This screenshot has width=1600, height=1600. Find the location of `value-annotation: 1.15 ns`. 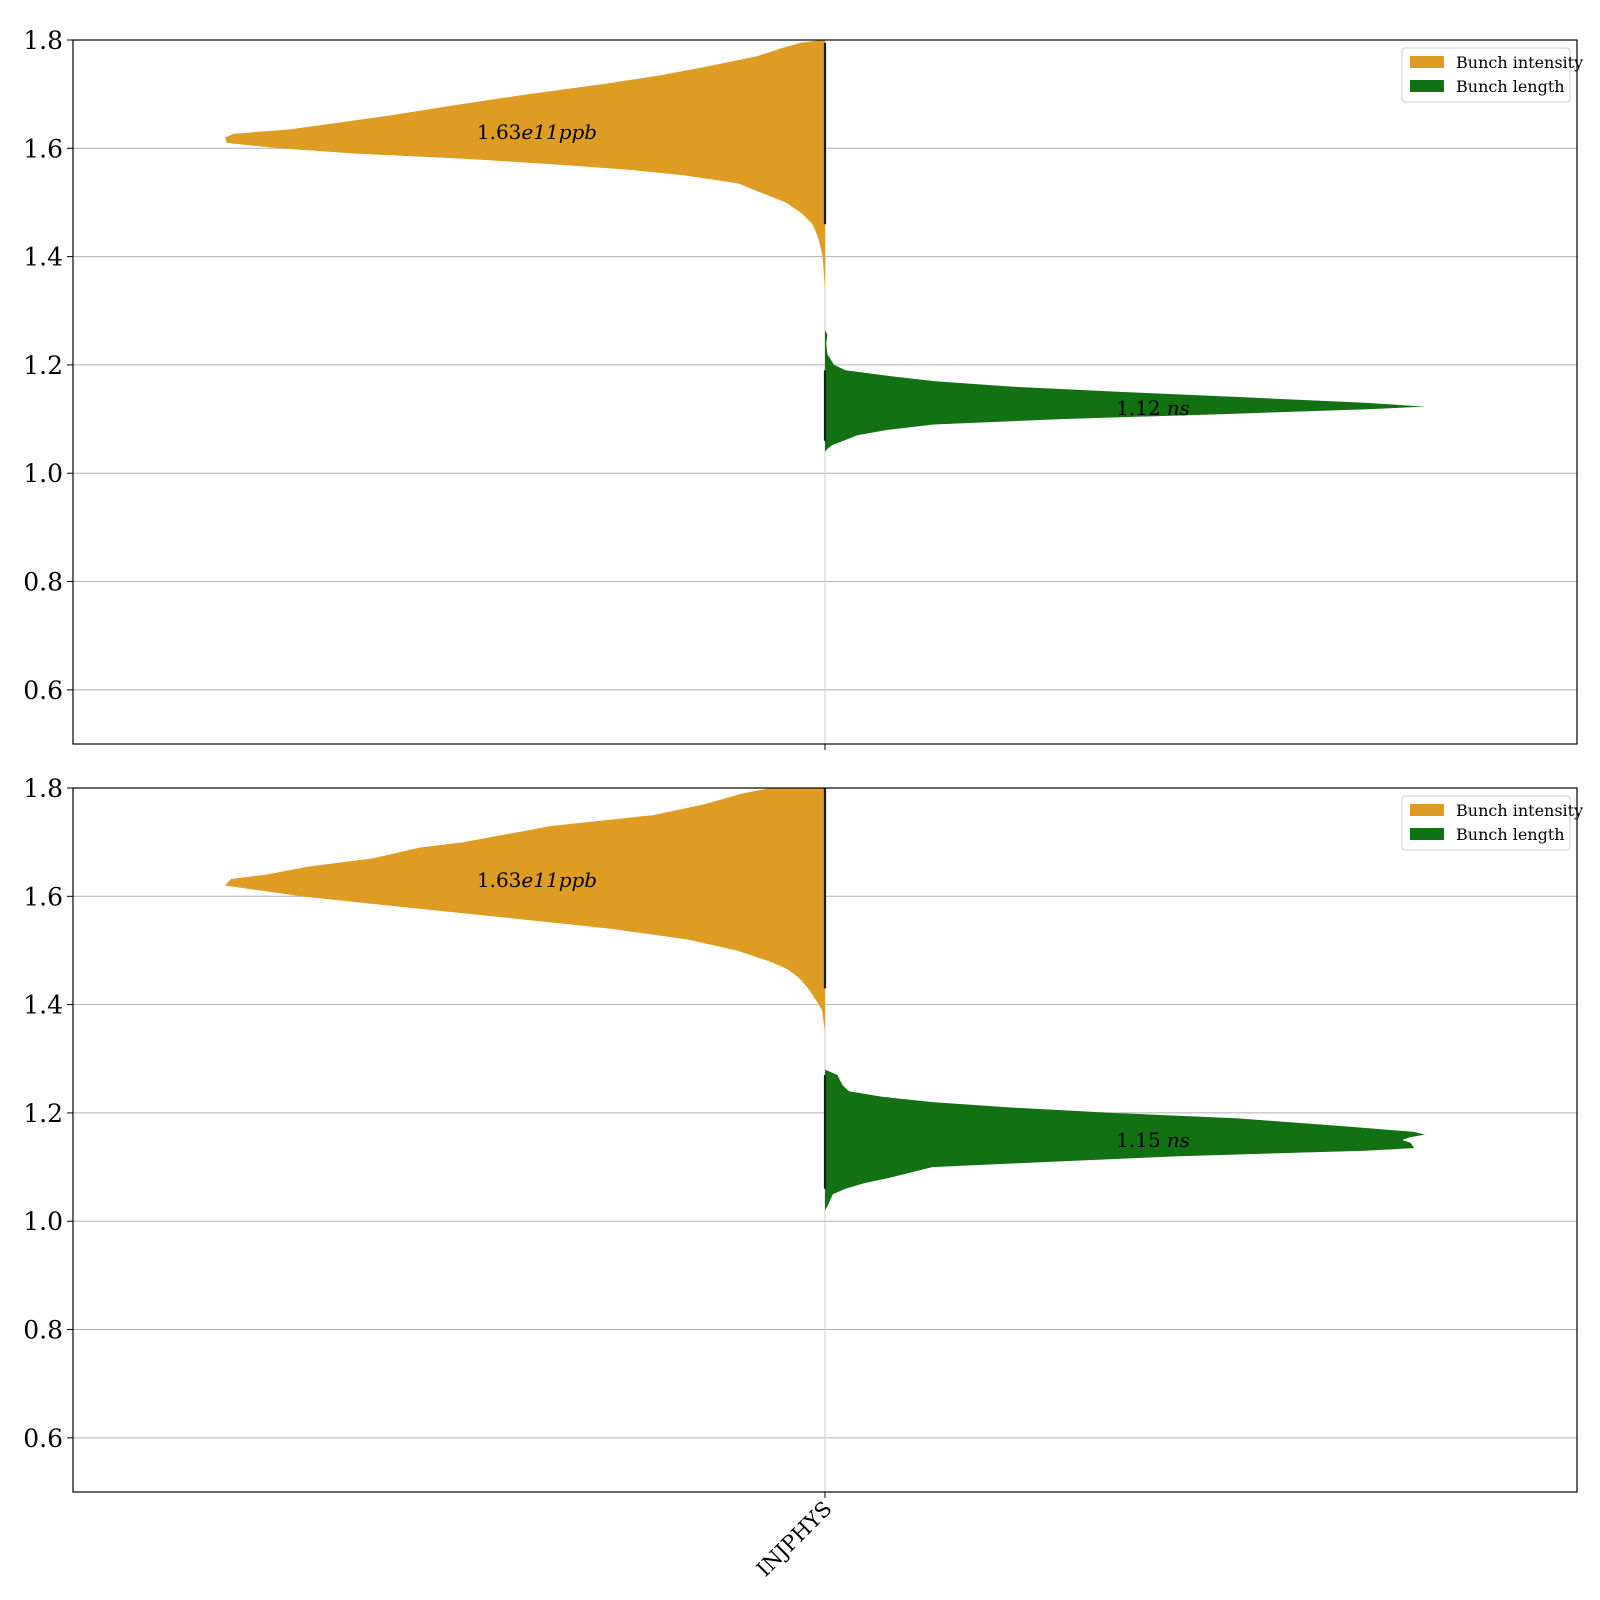

value-annotation: 1.15 ns is located at coordinates (1153, 1140).